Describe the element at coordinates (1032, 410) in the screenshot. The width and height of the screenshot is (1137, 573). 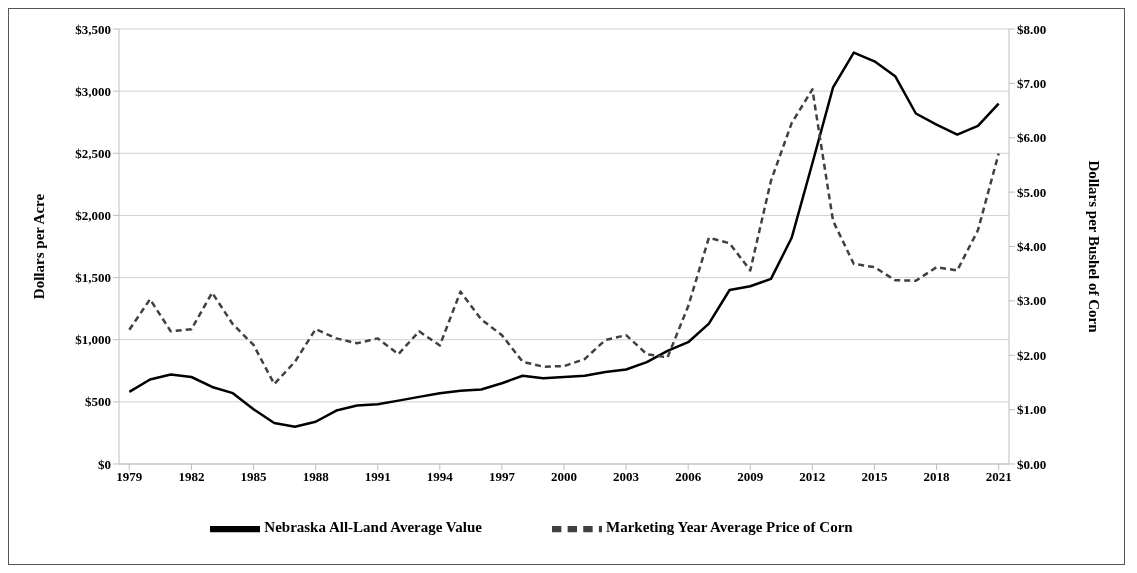
I see `y2-tick-label: $1.00` at that location.